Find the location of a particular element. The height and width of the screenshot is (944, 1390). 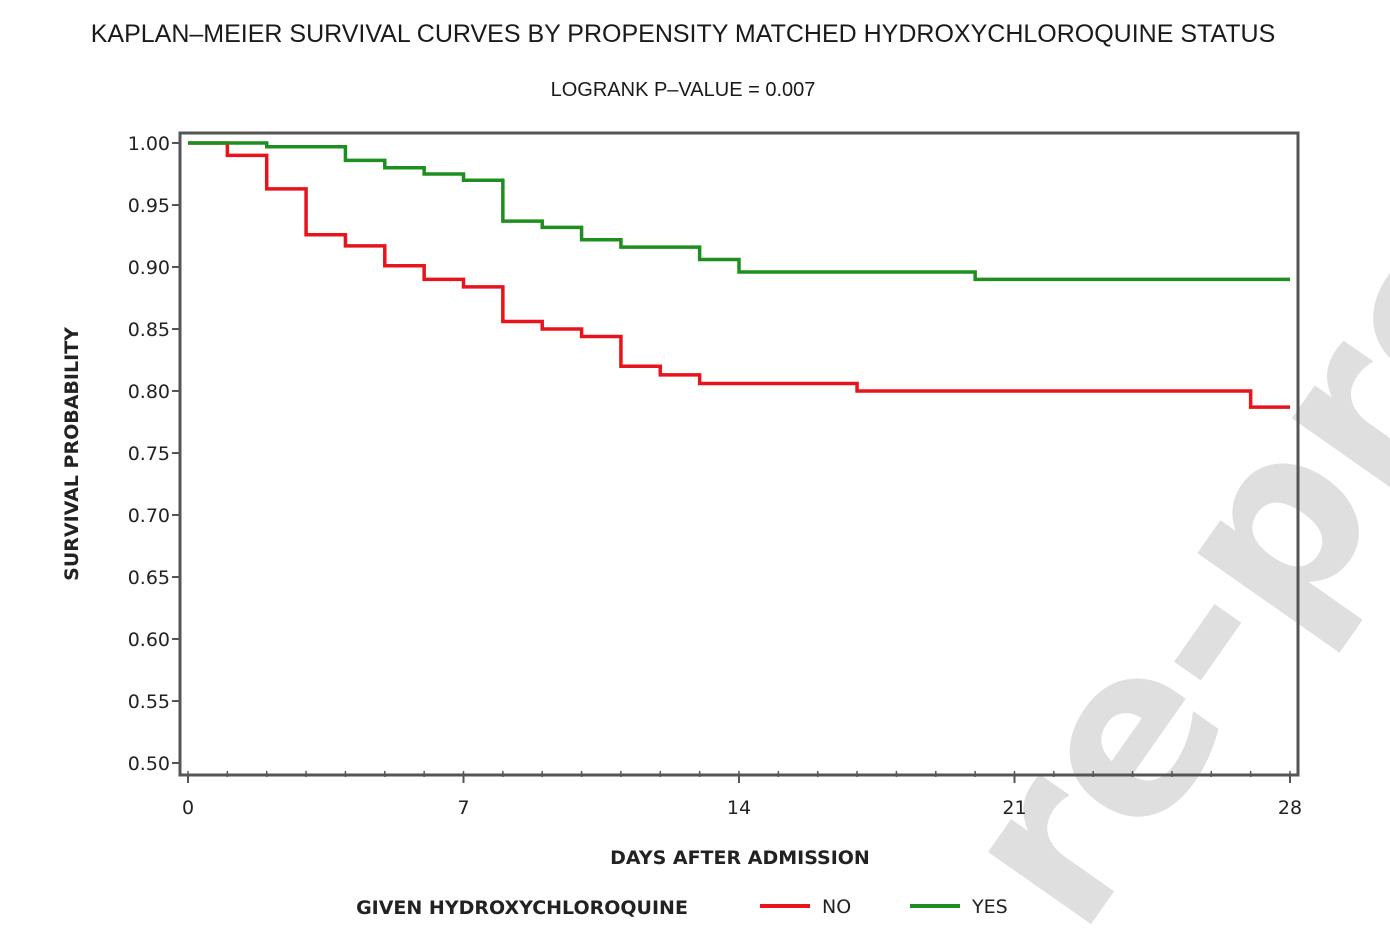

x-axis-ticks: 0 7 14 21 28 is located at coordinates (742, 795).